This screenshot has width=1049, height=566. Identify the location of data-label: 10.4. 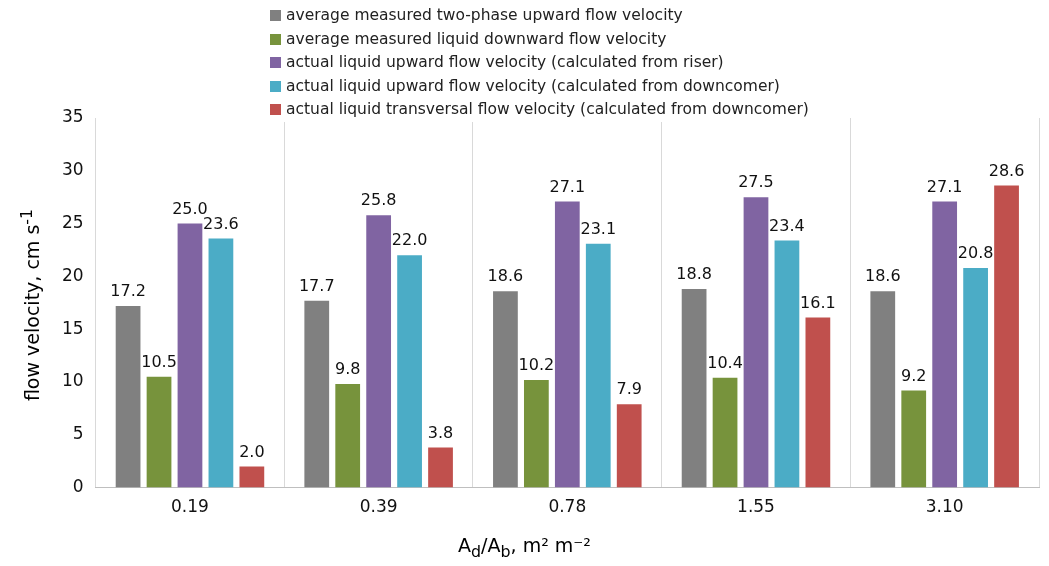
(725, 362).